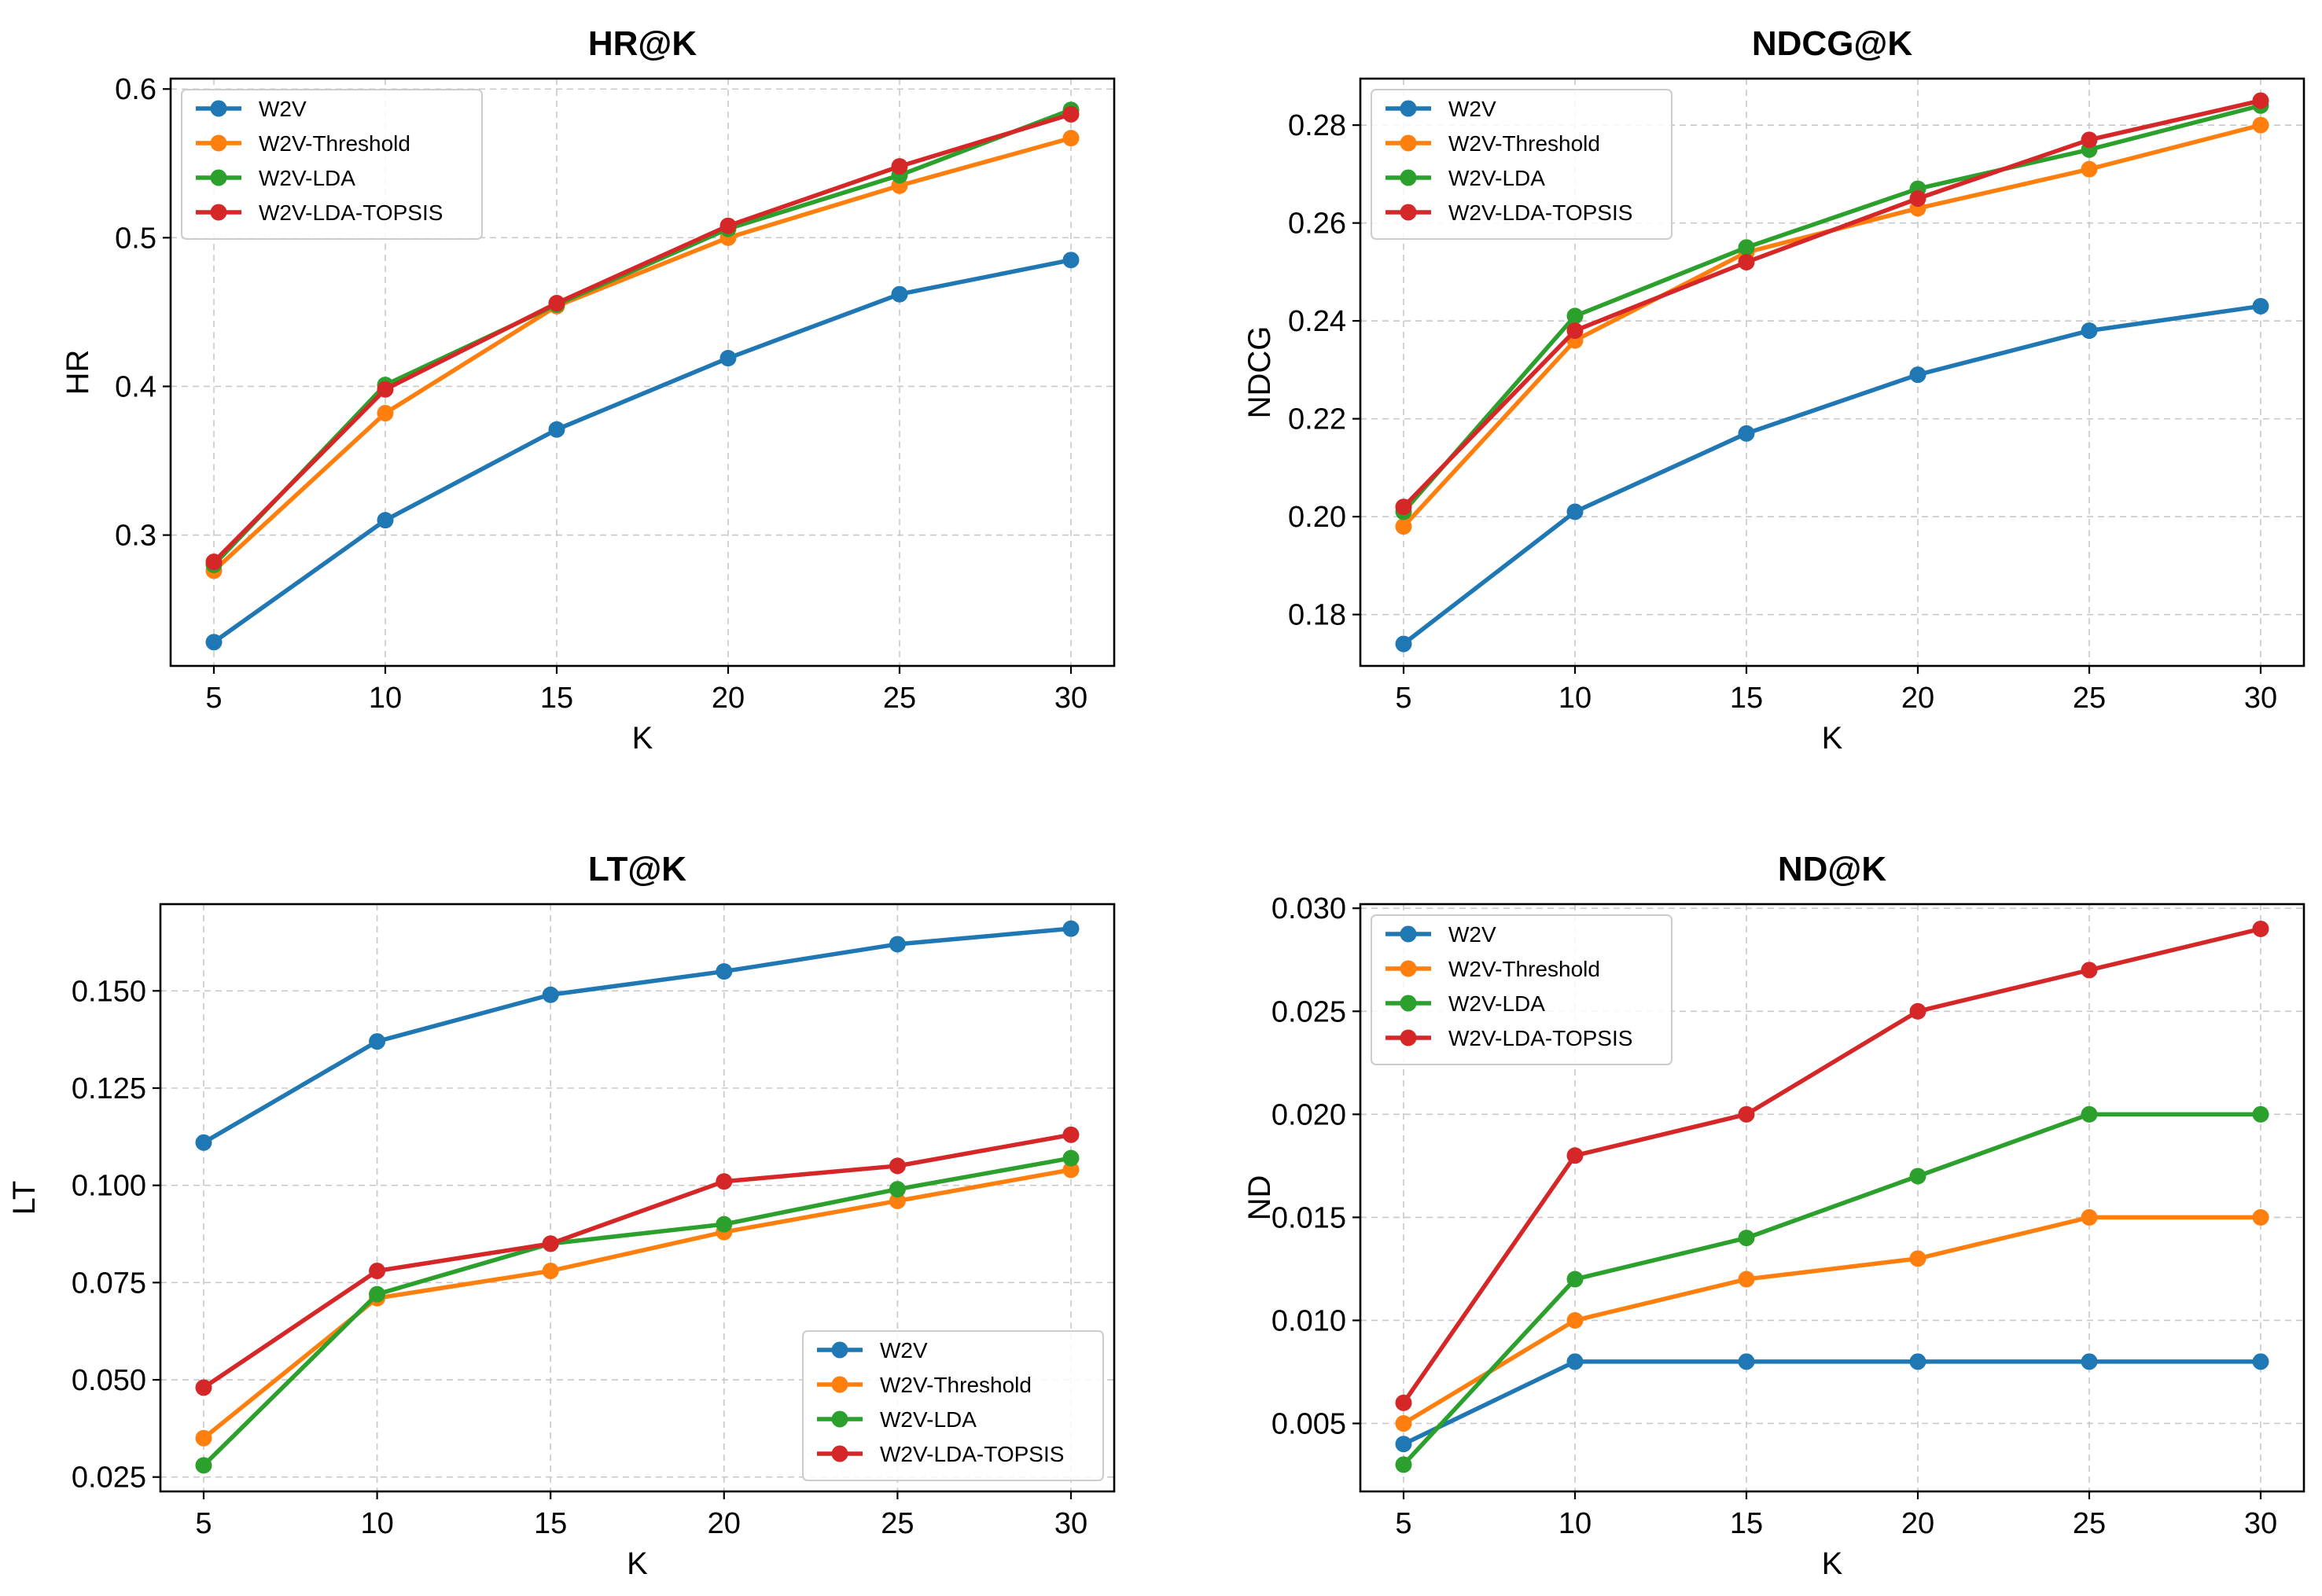  I want to click on y-tick-label: 0.3, so click(135, 536).